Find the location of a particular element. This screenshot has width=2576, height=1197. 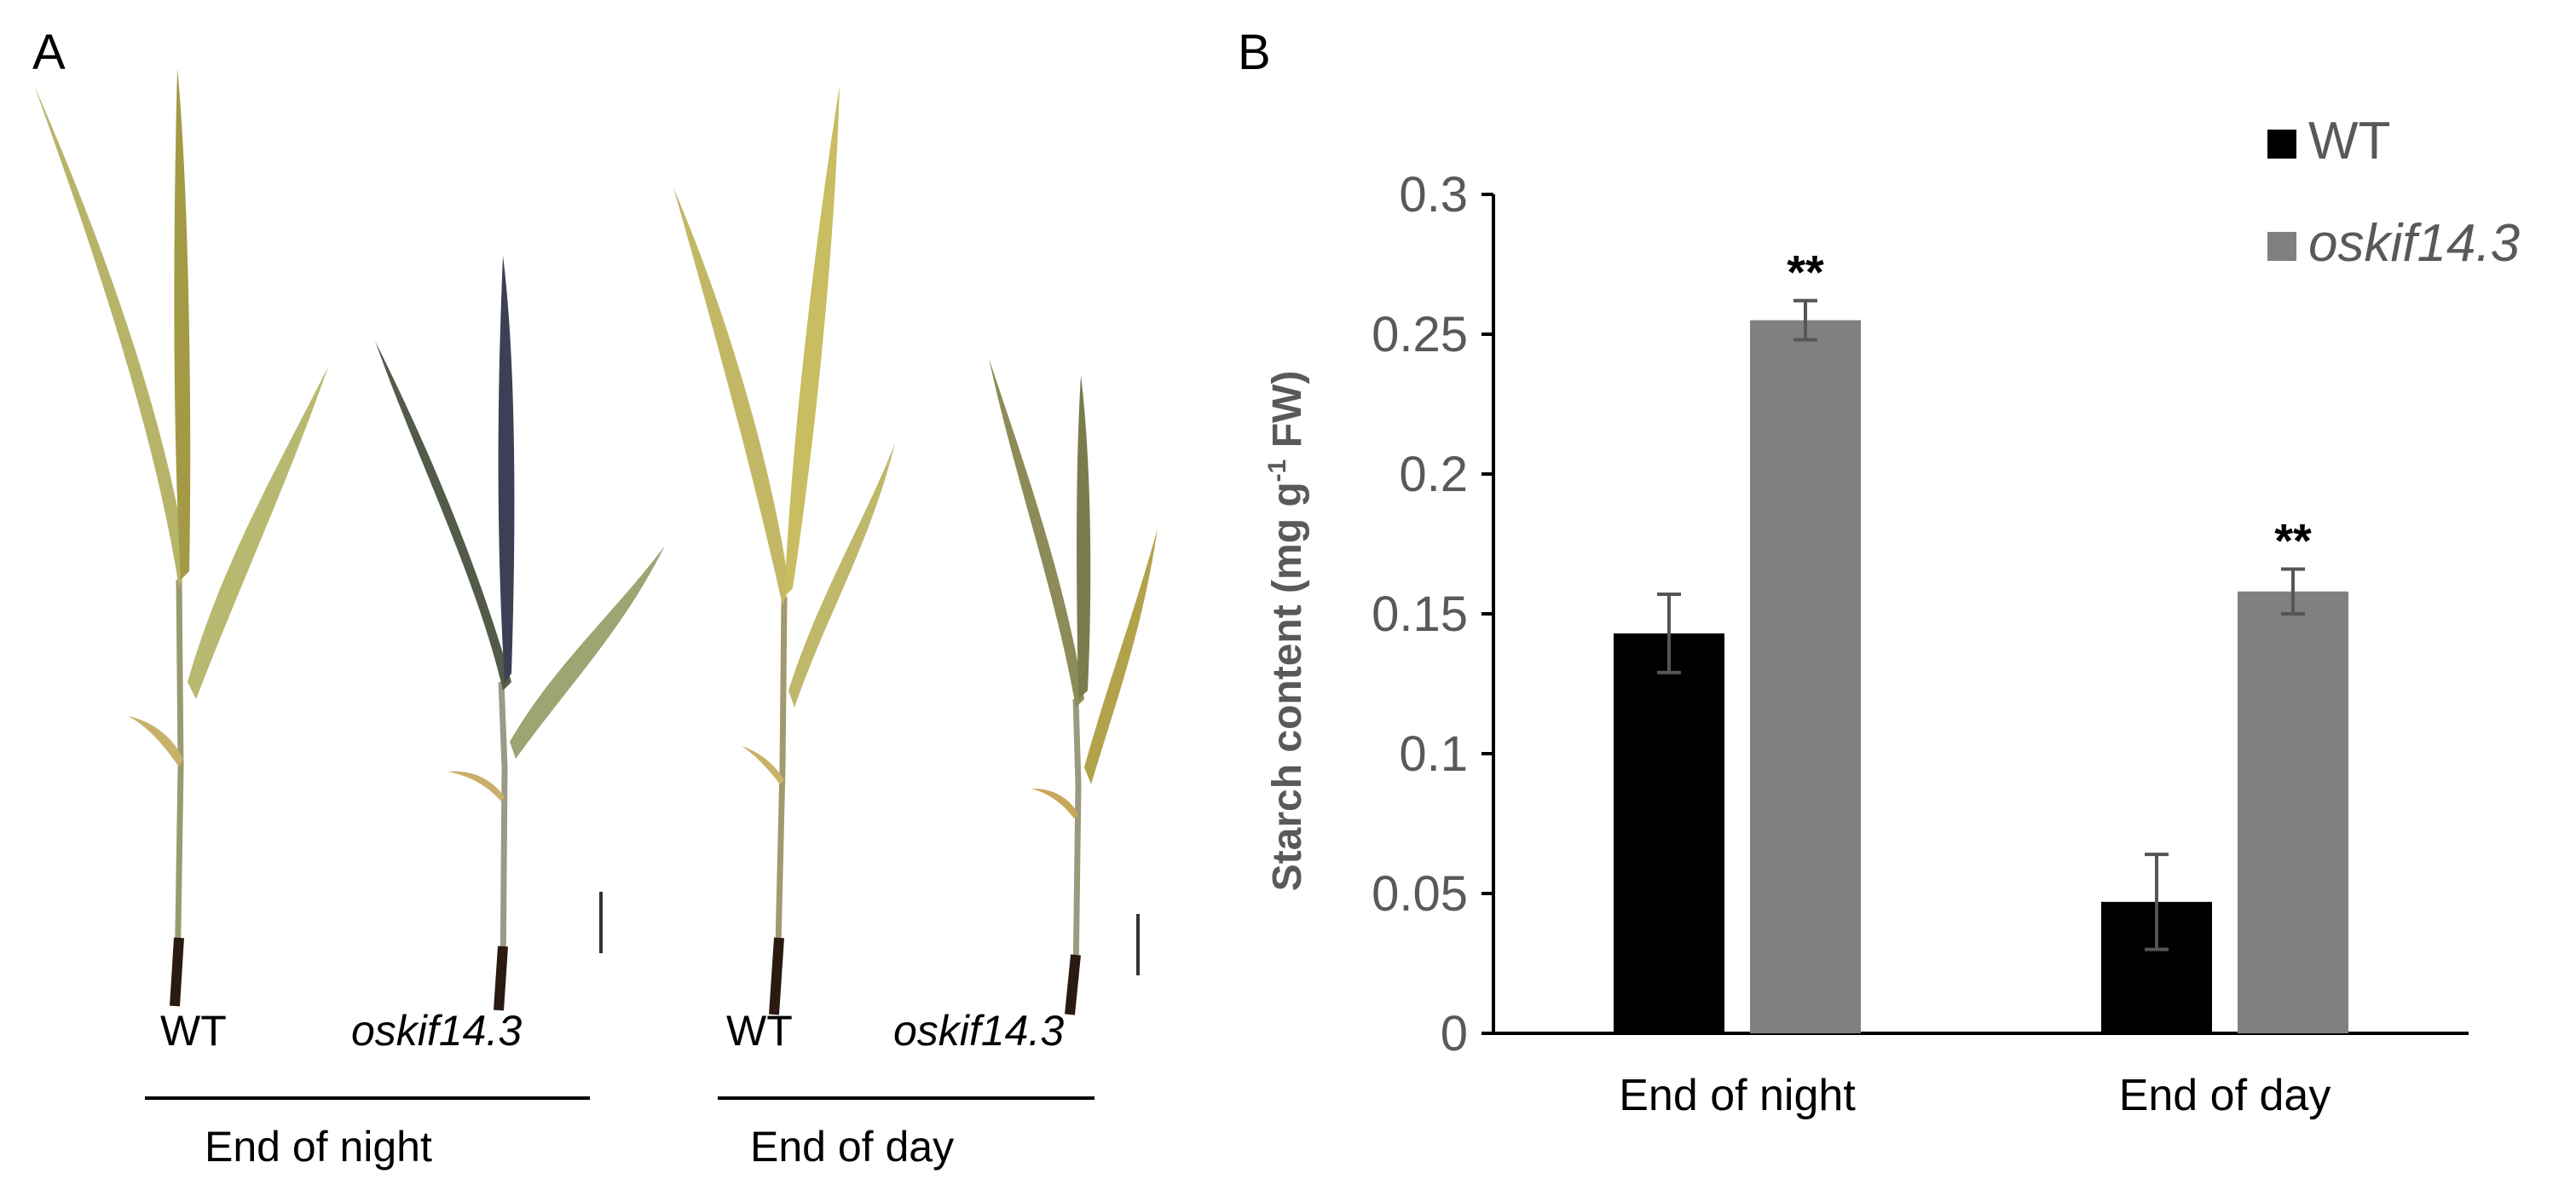

y-axis-title: Starch content (mg g-1 FW) is located at coordinates (1286, 631).